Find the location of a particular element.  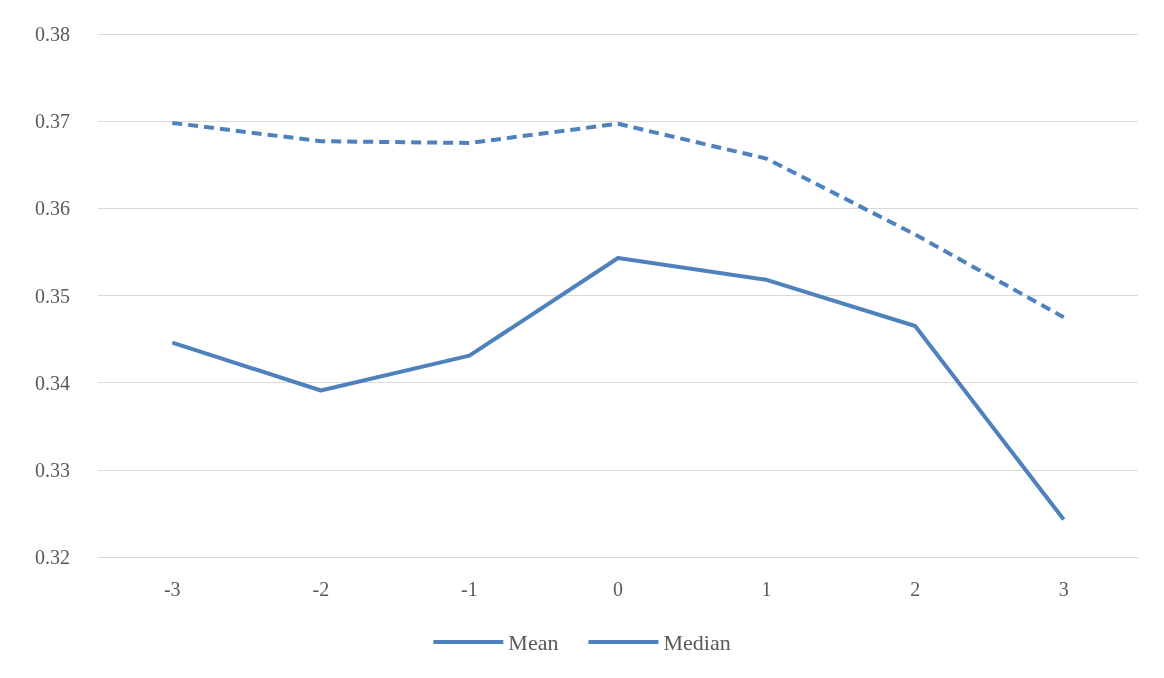

x-tick-label: 1 is located at coordinates (766, 589).